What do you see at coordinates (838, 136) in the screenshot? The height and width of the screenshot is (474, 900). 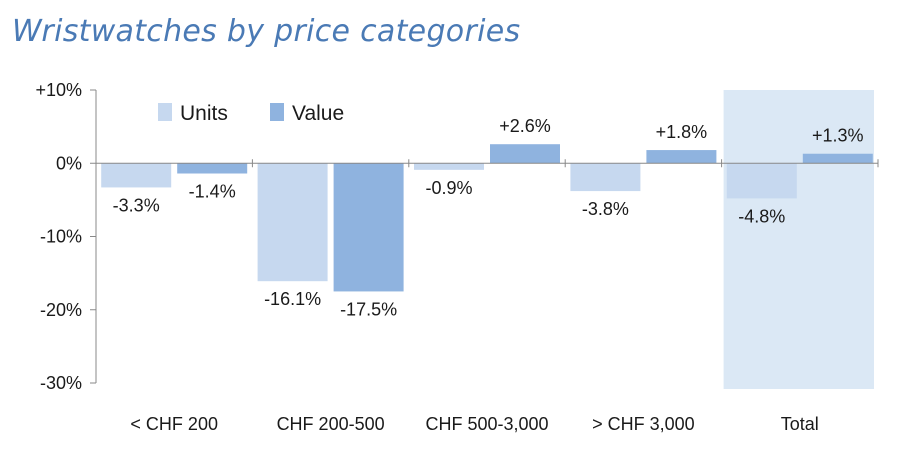 I see `data-label-value-4: +1.3%` at bounding box center [838, 136].